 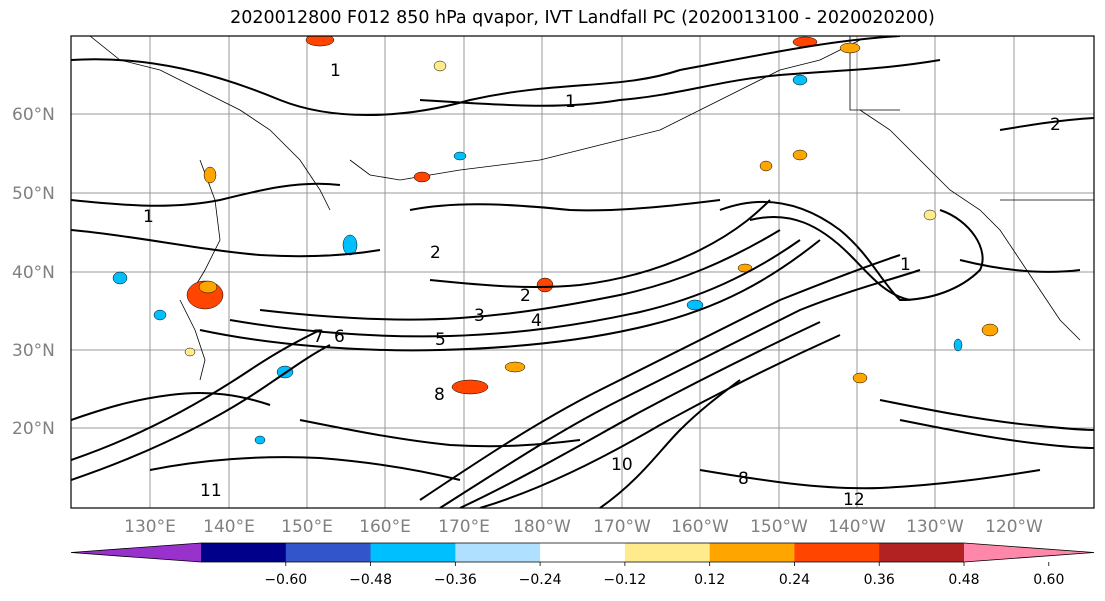 I want to click on lat-label: 50°N, so click(x=33, y=194).